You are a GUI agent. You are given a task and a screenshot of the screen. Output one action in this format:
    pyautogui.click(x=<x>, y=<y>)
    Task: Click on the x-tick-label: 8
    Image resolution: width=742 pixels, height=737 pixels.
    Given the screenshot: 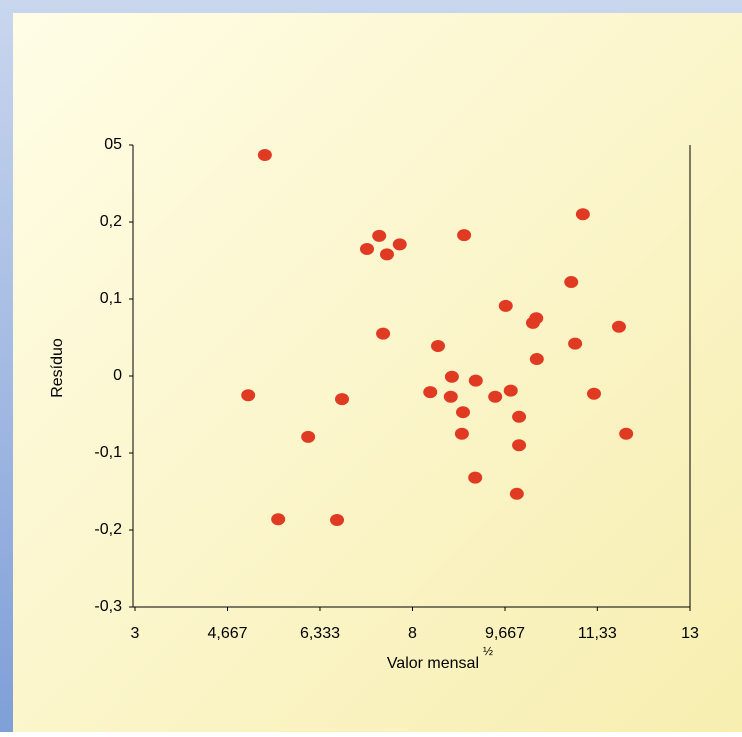 What is the action you would take?
    pyautogui.click(x=412, y=633)
    